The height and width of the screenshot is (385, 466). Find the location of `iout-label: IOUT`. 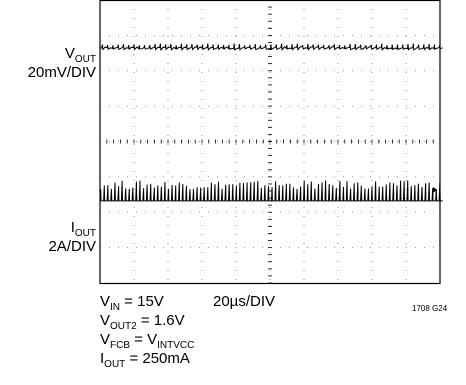

iout-label: IOUT is located at coordinates (83, 229).